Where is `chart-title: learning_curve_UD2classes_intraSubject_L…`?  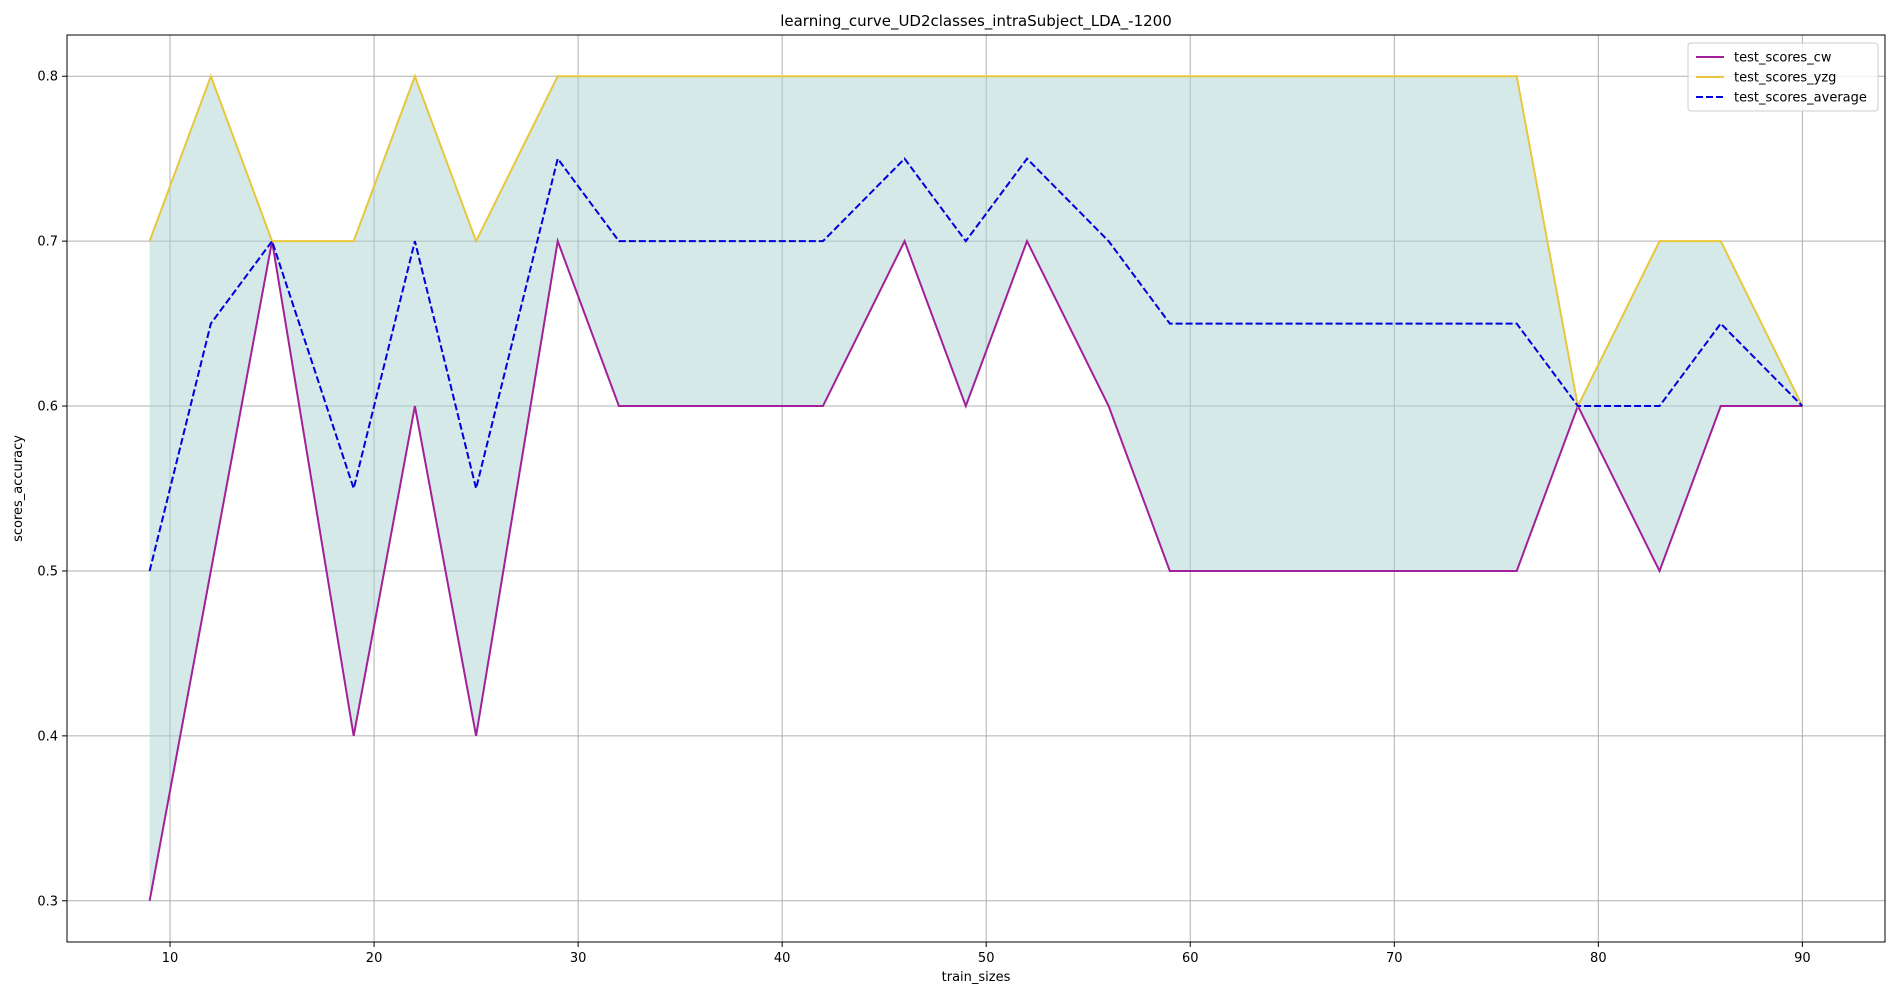 chart-title: learning_curve_UD2classes_intraSubject_L… is located at coordinates (976, 21).